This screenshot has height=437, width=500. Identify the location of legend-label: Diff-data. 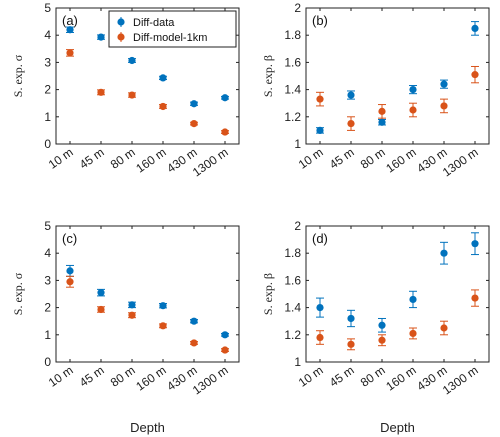
(154, 23).